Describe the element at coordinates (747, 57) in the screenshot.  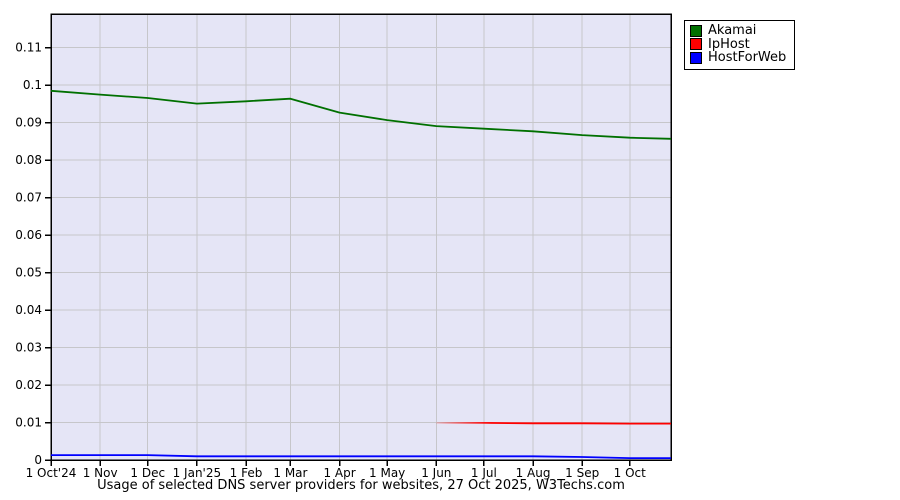
I see `legend-label-hostforweb: HostForWeb` at that location.